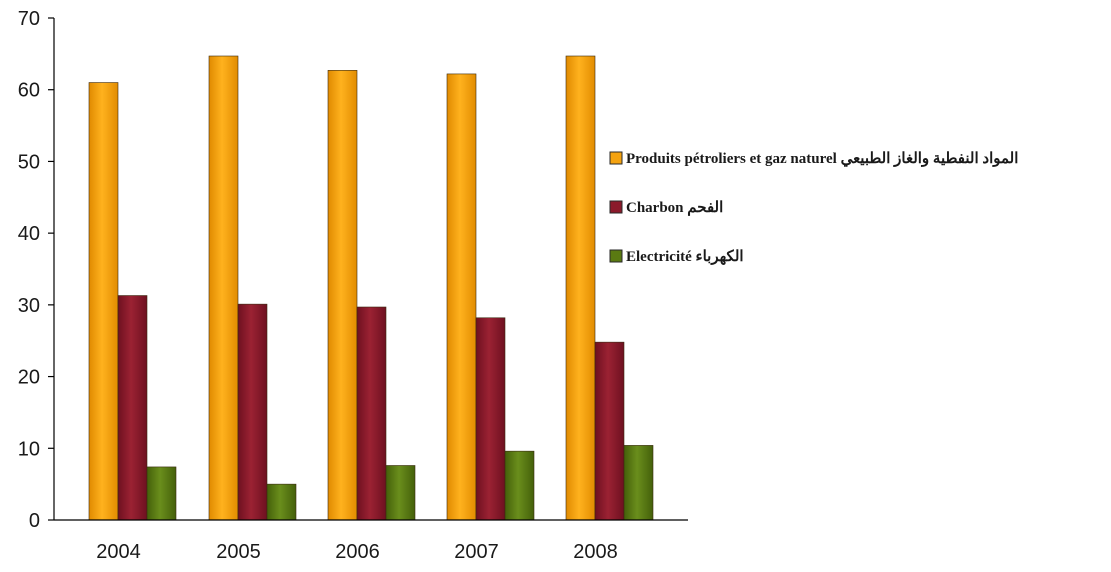 The image size is (1111, 572). I want to click on x-tick-label: 2006, so click(357, 552).